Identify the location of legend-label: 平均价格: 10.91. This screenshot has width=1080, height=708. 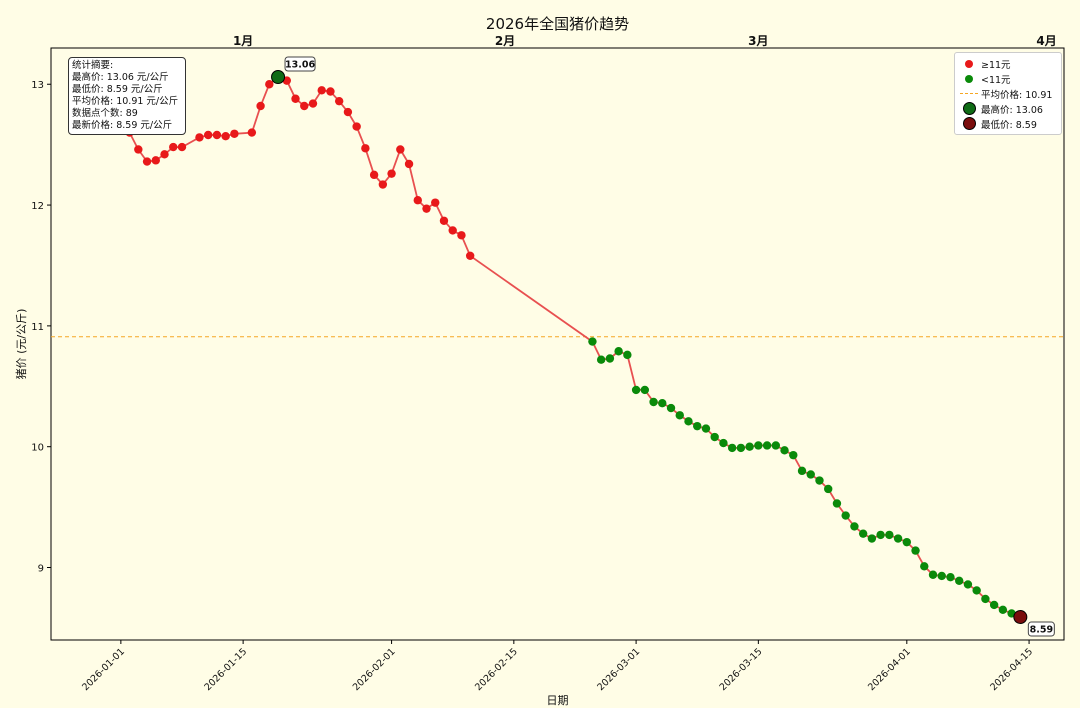
(1017, 95).